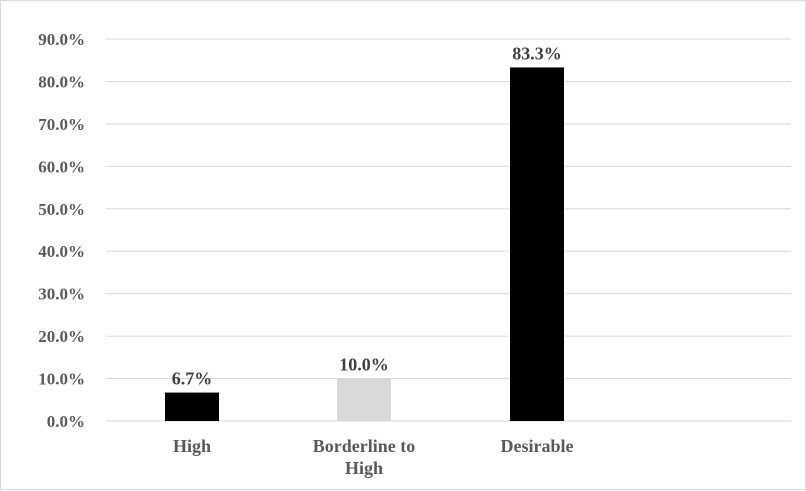 The width and height of the screenshot is (806, 491). What do you see at coordinates (61, 336) in the screenshot?
I see `y-tick-label: 20.0%` at bounding box center [61, 336].